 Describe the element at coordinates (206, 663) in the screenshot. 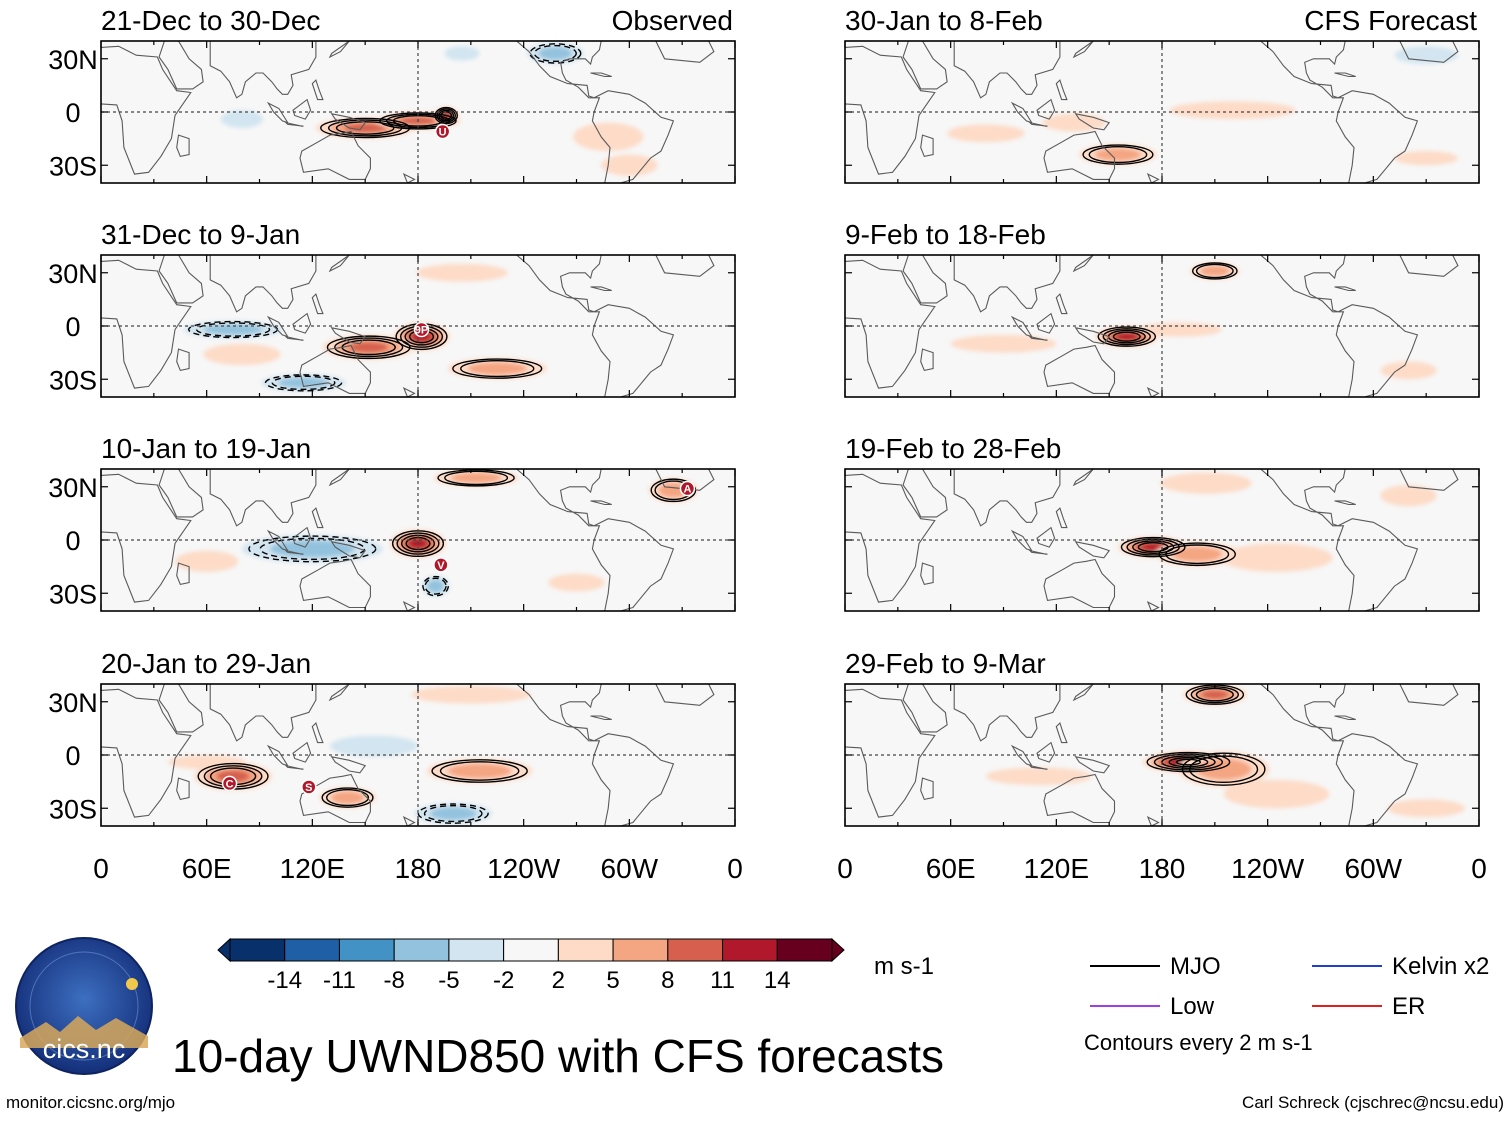

I see `panel-title: 20-Jan to 29-Jan` at that location.